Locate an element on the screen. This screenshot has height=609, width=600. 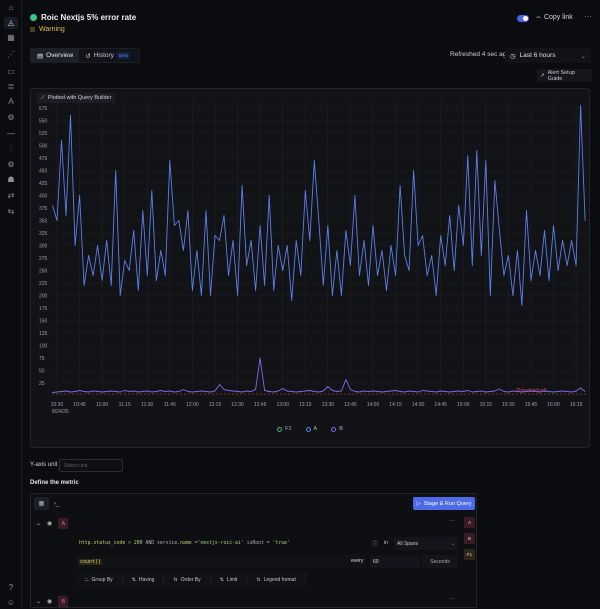
side-badge-f1: F1 is located at coordinates (469, 554).